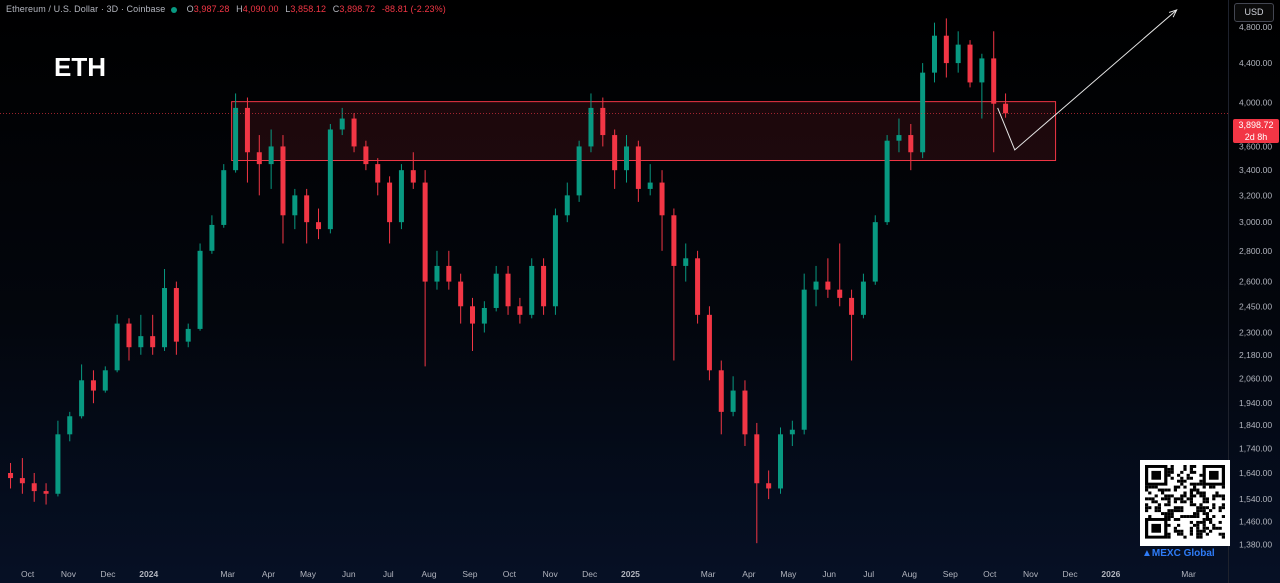  What do you see at coordinates (1255, 282) in the screenshot?
I see `y-tick-label: 2,600.00` at bounding box center [1255, 282].